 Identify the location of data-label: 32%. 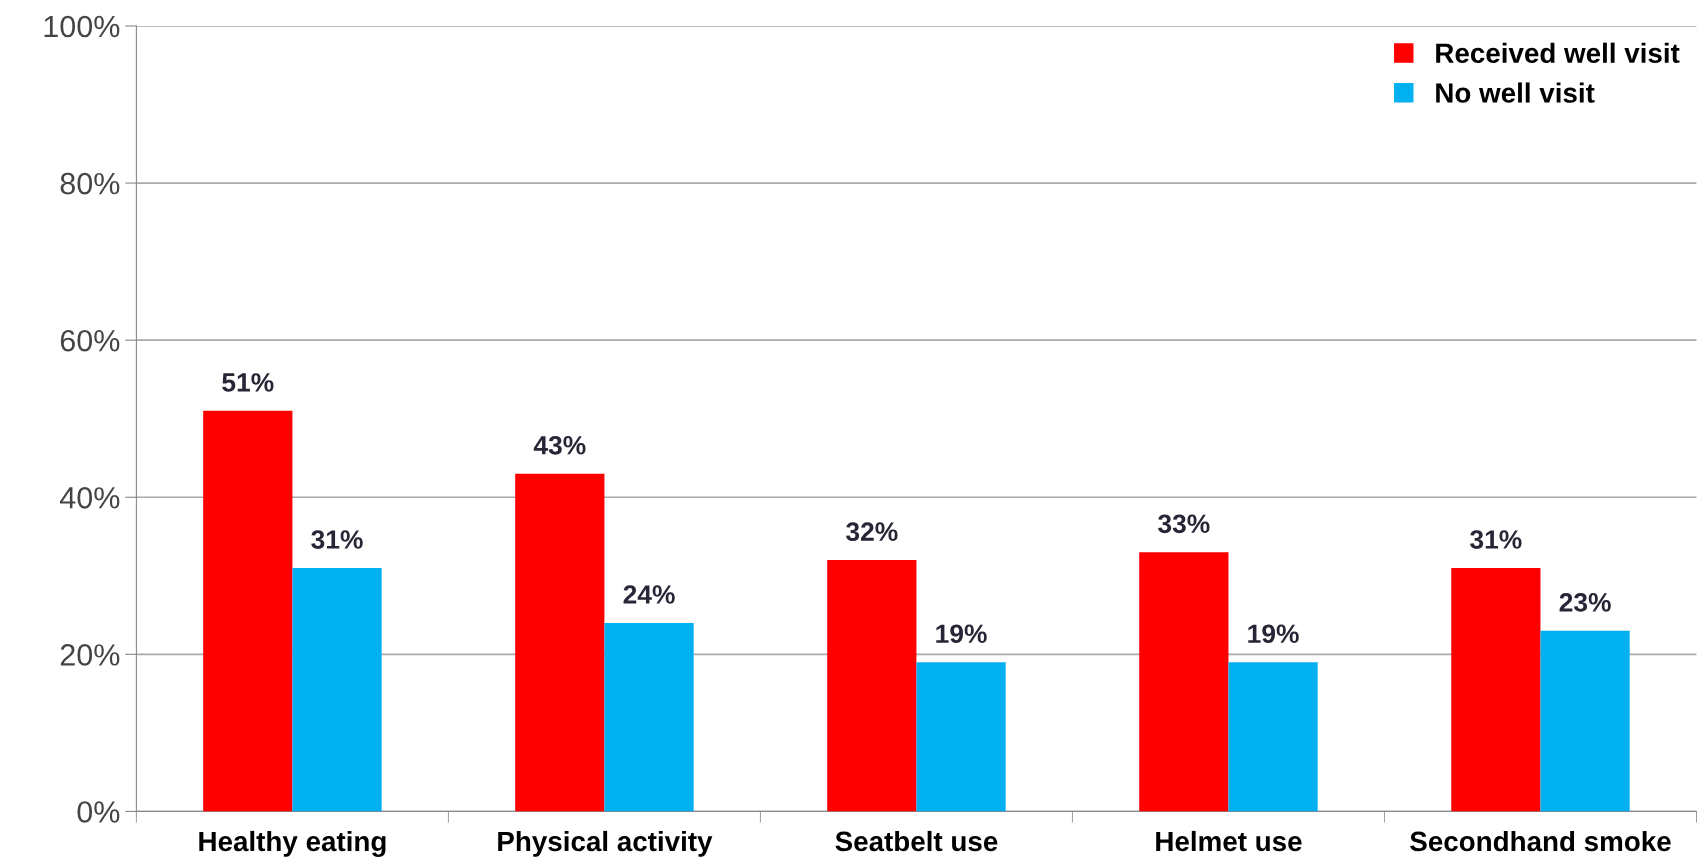
(872, 532).